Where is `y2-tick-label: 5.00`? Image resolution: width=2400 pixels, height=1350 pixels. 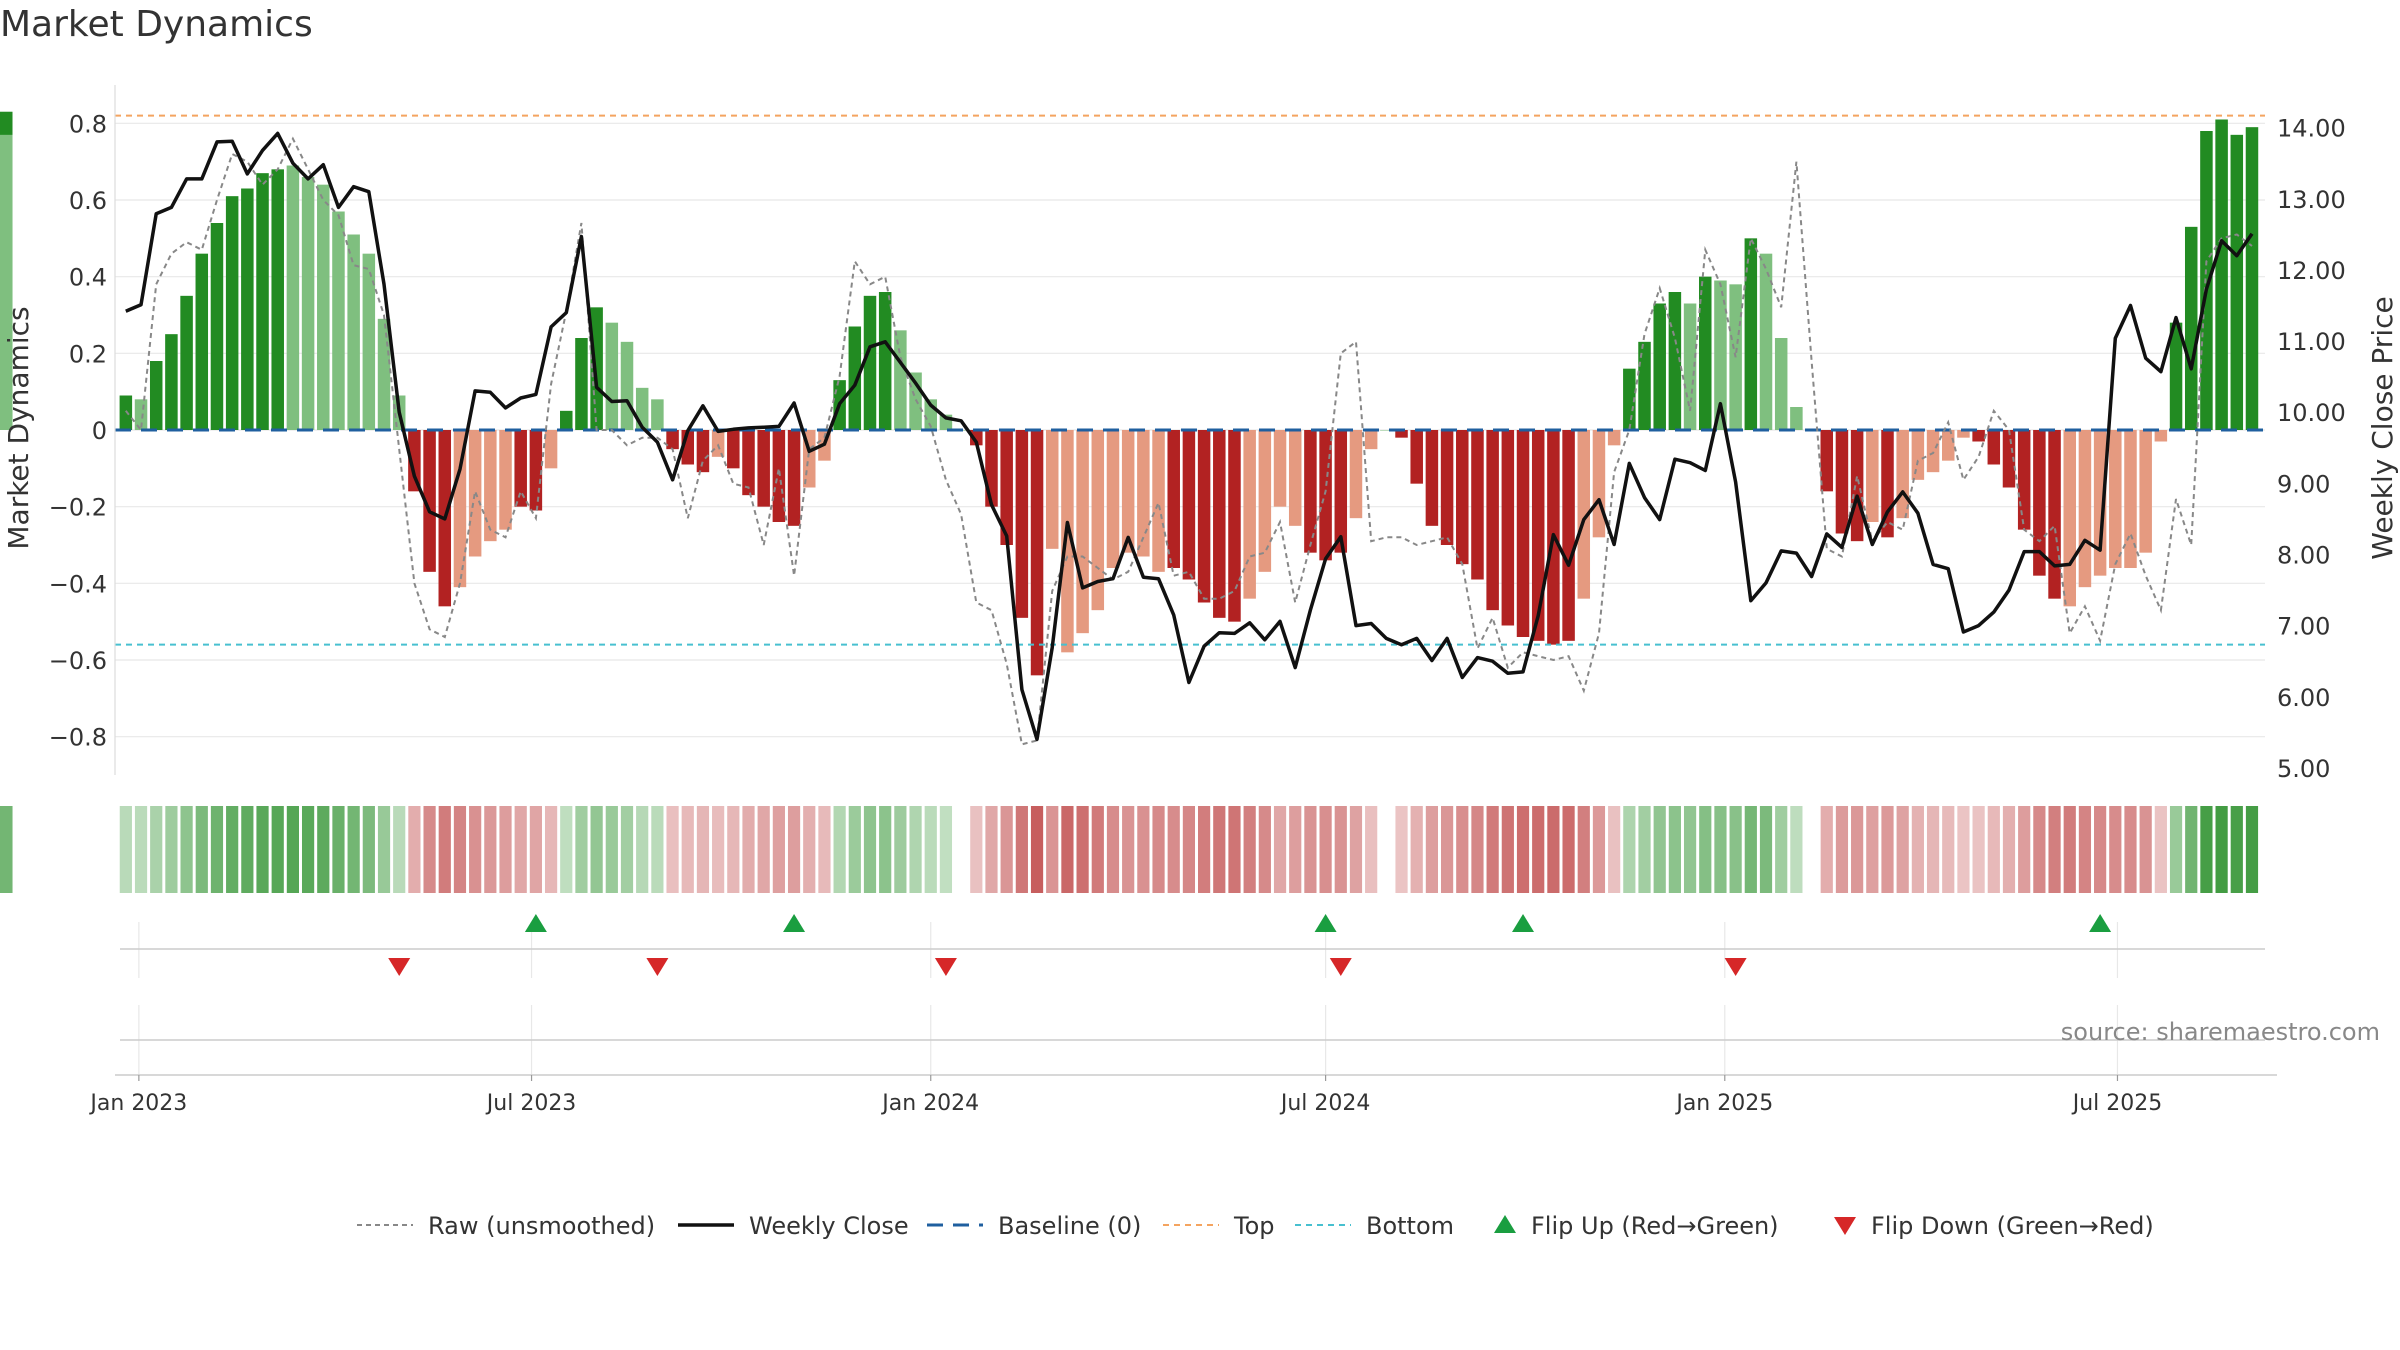
y2-tick-label: 5.00 is located at coordinates (2303, 769).